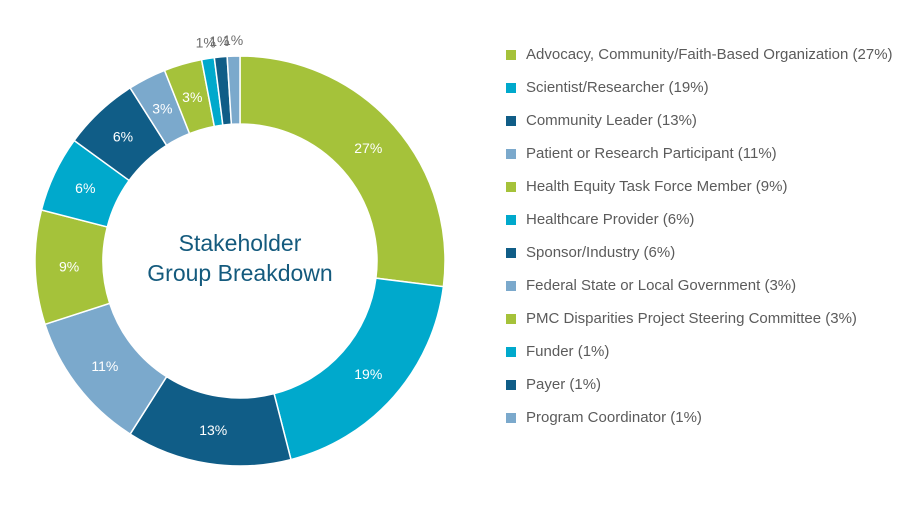  I want to click on legend-item: Health Equity Task Force Member (9%), so click(706, 187).